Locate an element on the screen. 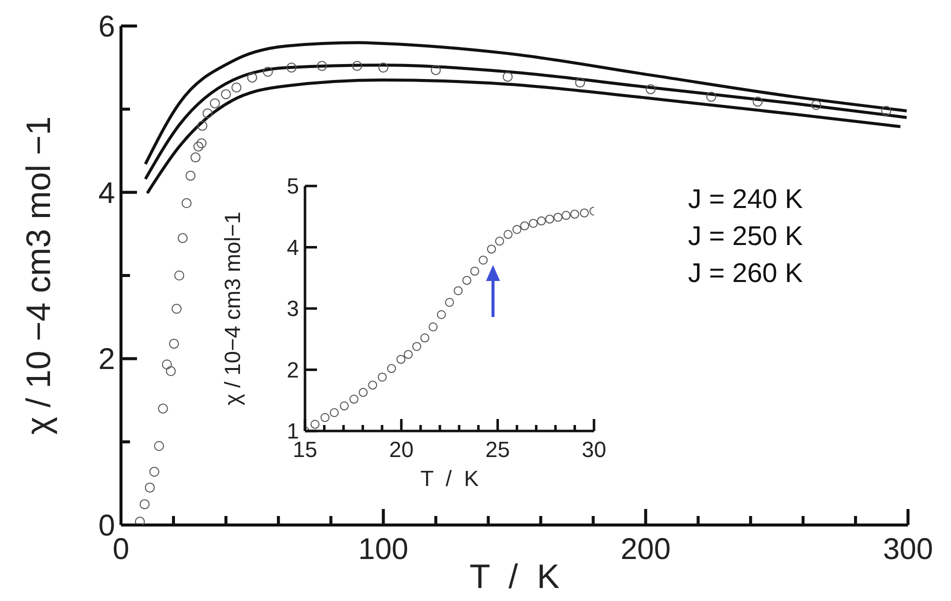  x-tick-label: 15 is located at coordinates (305, 449).